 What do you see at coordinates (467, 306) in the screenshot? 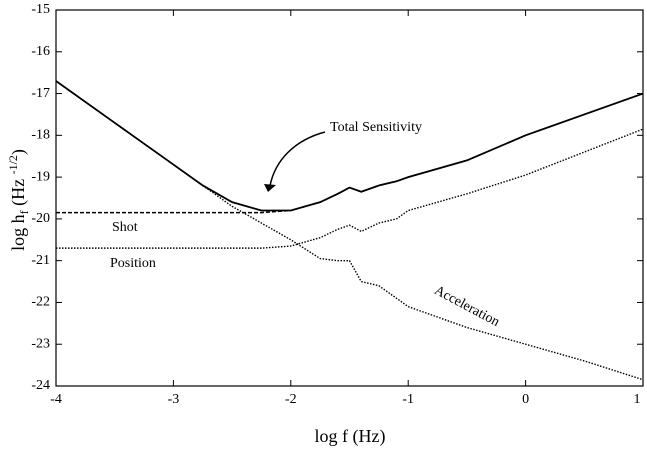
I see `series-annotation: Acceleration` at bounding box center [467, 306].